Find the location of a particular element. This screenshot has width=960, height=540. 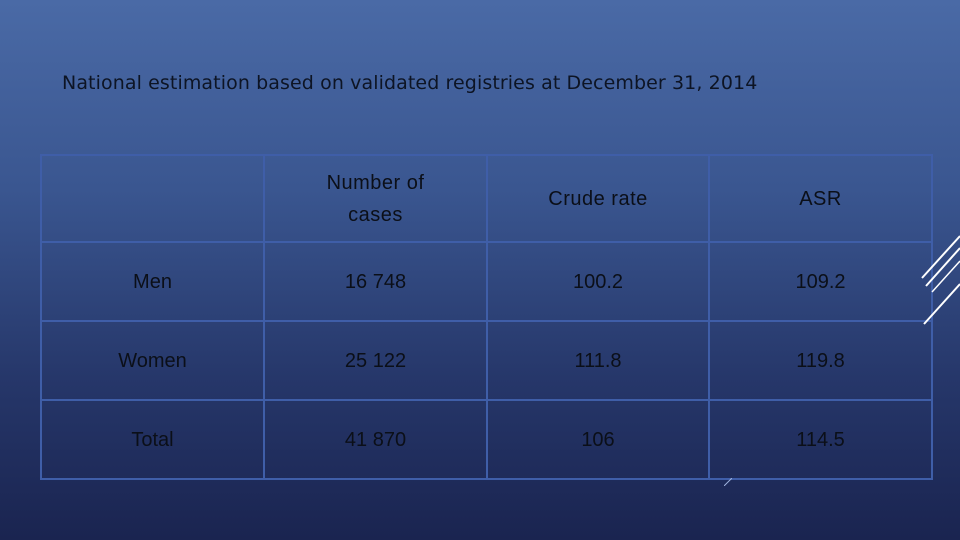

cell-cases: 41 870 is located at coordinates (375, 439).